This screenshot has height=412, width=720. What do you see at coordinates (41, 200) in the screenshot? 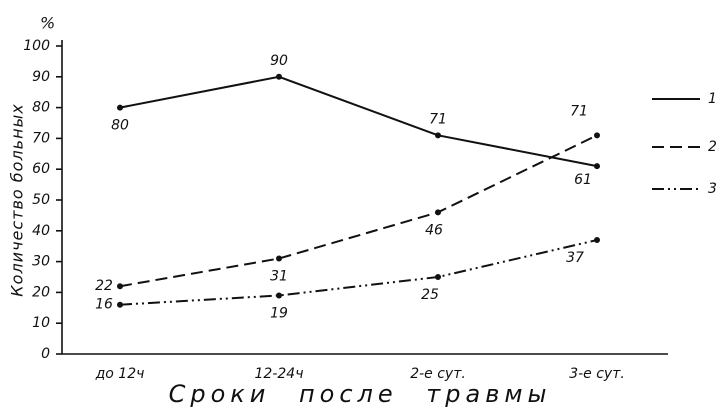
I see `y-tick-label: 50` at bounding box center [41, 200].